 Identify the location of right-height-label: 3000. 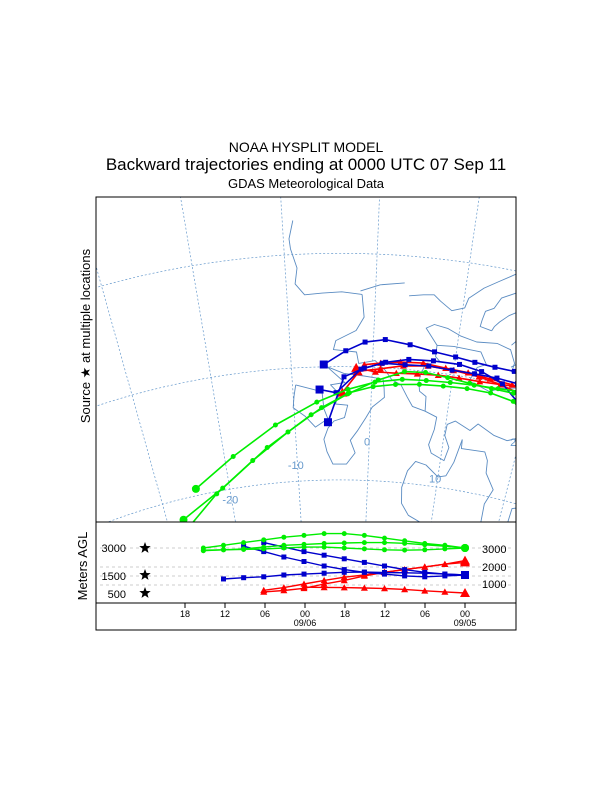
(494, 550).